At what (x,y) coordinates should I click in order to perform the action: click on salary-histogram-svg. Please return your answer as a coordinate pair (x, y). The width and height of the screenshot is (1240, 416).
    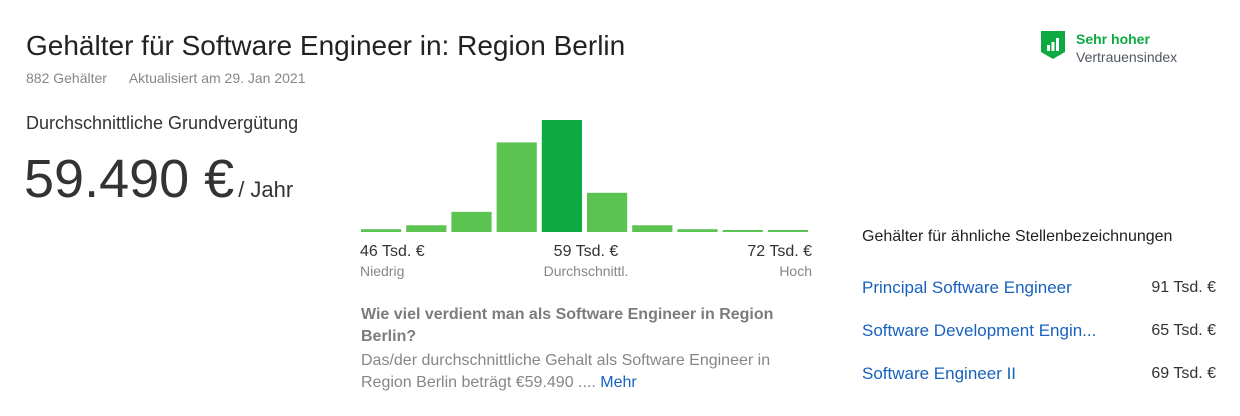
    Looking at the image, I should click on (584, 176).